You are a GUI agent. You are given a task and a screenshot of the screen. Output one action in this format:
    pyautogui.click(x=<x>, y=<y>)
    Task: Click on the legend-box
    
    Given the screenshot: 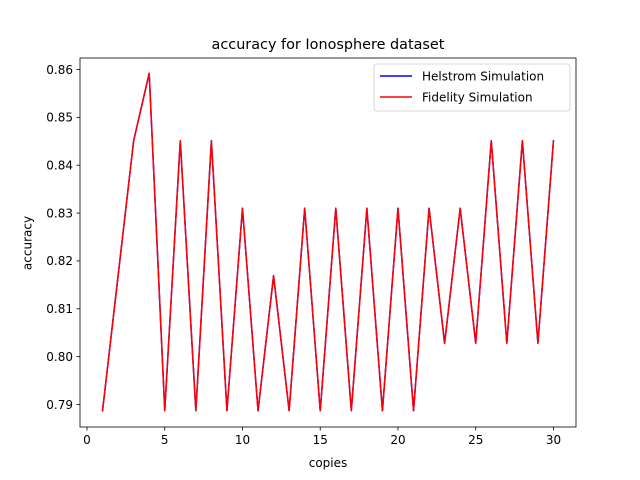 What is the action you would take?
    pyautogui.click(x=472, y=87)
    